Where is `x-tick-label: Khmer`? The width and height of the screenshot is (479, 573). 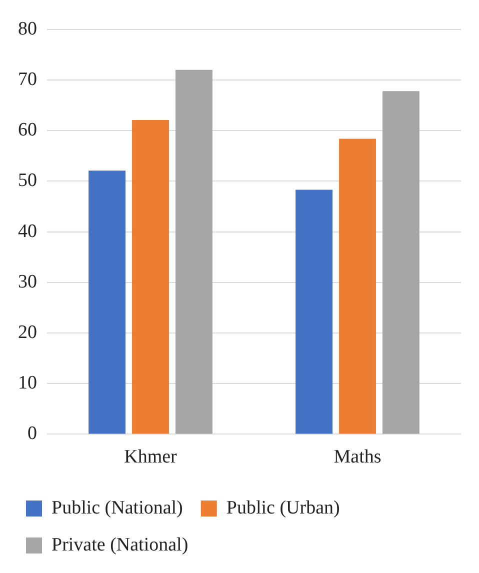
x-tick-label: Khmer is located at coordinates (151, 457).